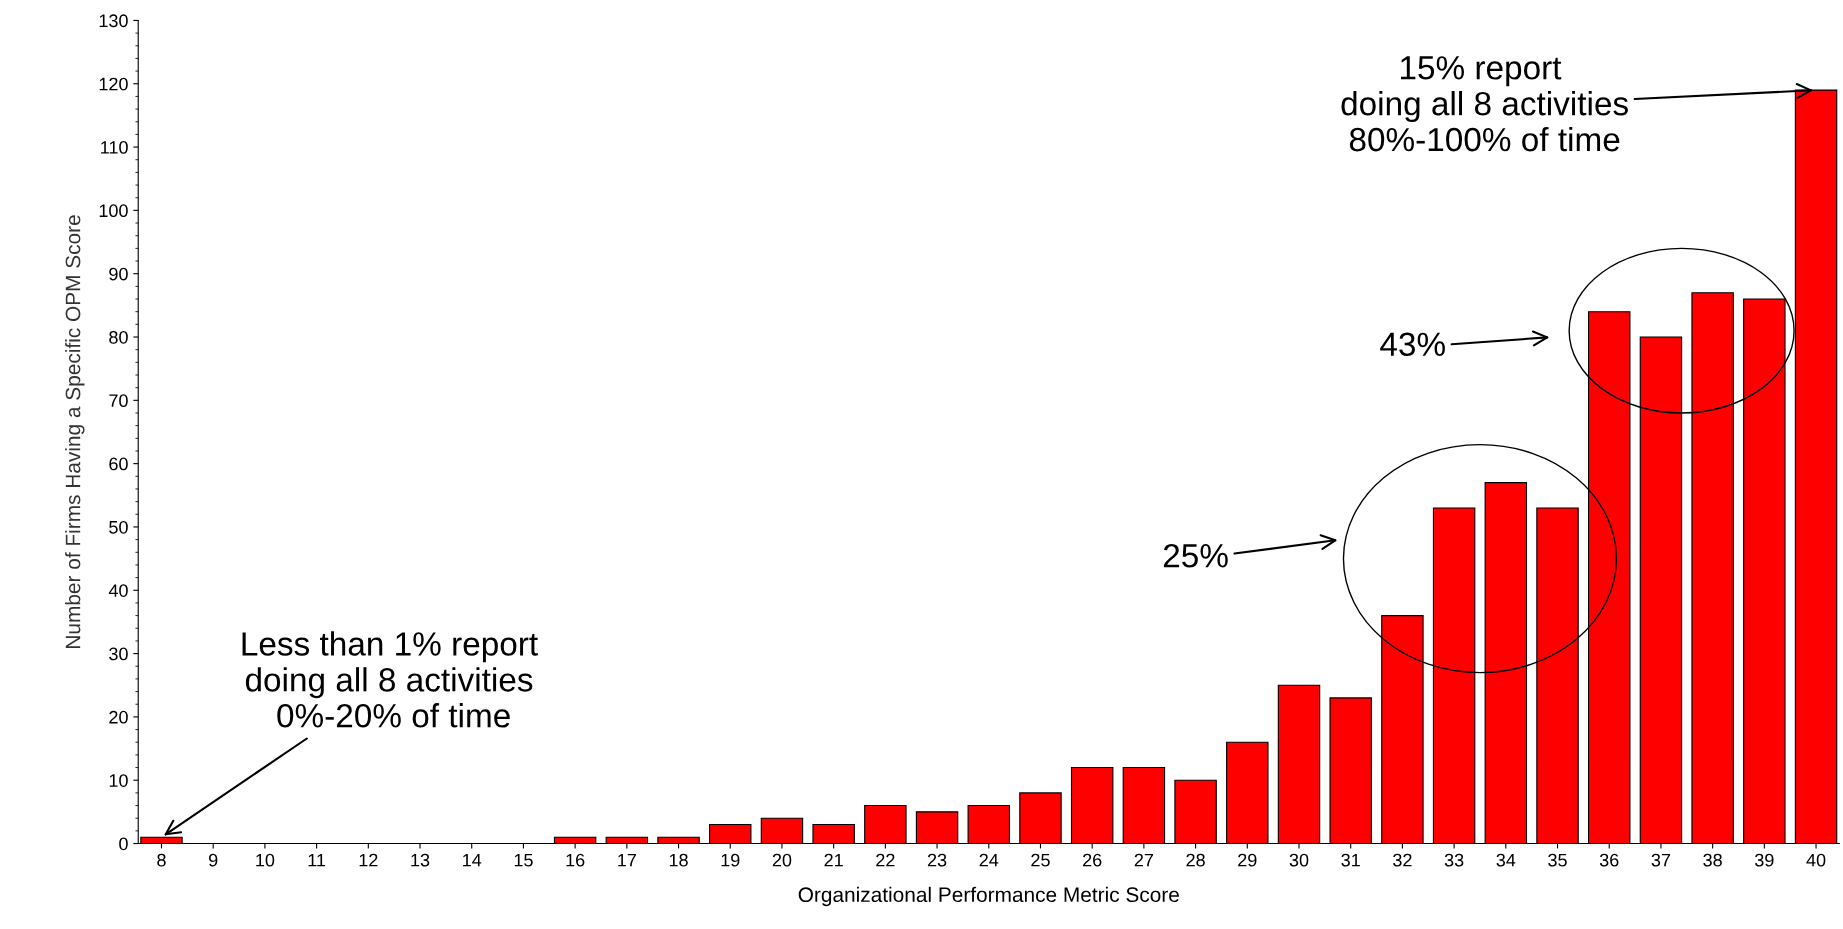  What do you see at coordinates (123, 844) in the screenshot?
I see `y-tick-label: 0` at bounding box center [123, 844].